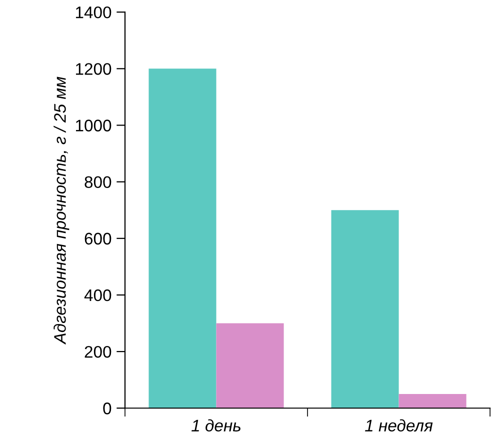  I want to click on y-tick-label: 400, so click(98, 295).